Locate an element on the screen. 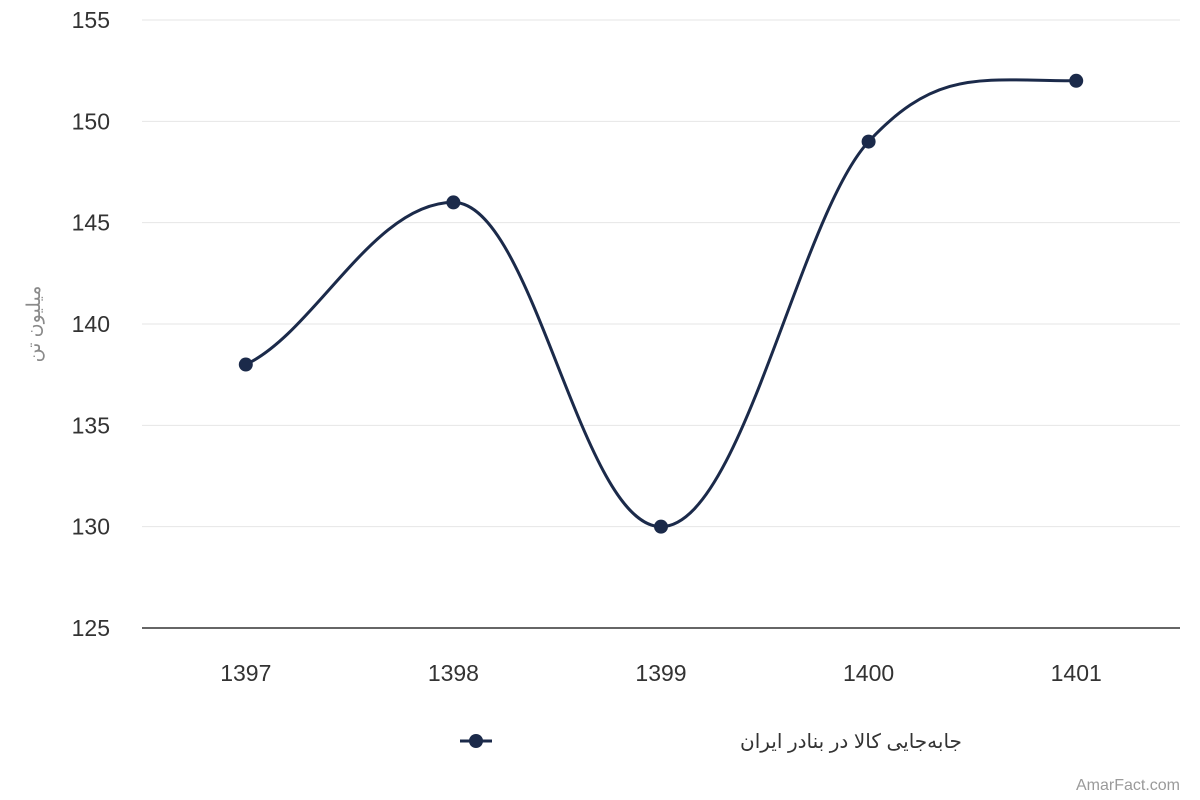 Image resolution: width=1200 pixels, height=800 pixels. y-axis-ticks: 125 130 135 140 145 150 155 is located at coordinates (91, 324).